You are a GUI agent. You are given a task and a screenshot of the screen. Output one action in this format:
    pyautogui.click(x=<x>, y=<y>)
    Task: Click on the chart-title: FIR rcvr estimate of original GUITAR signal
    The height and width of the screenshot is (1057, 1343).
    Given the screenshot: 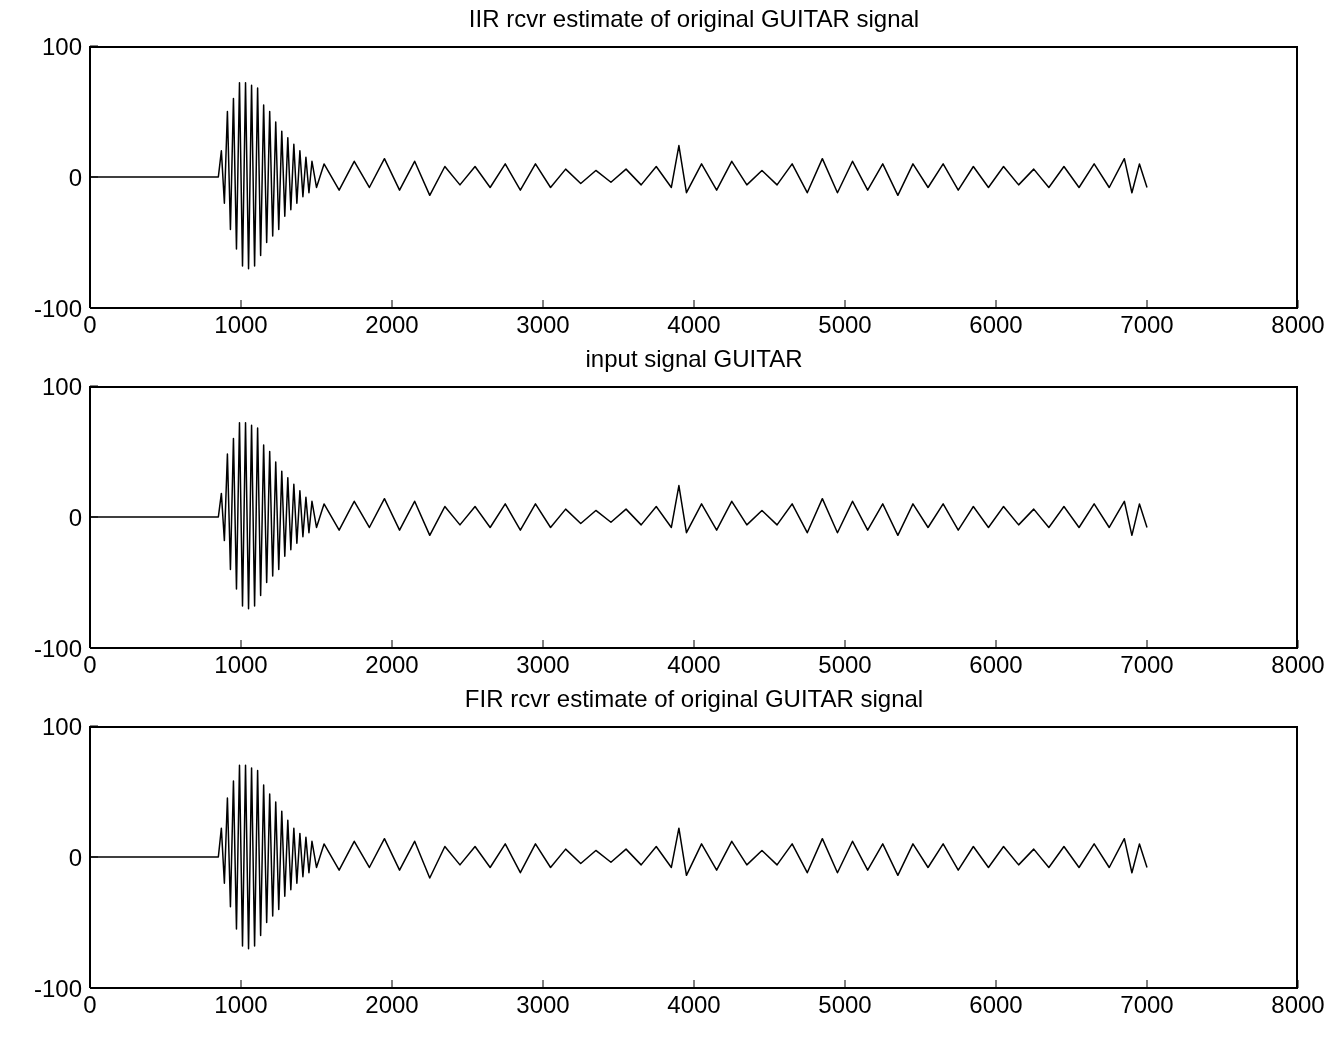 What is the action you would take?
    pyautogui.click(x=694, y=698)
    